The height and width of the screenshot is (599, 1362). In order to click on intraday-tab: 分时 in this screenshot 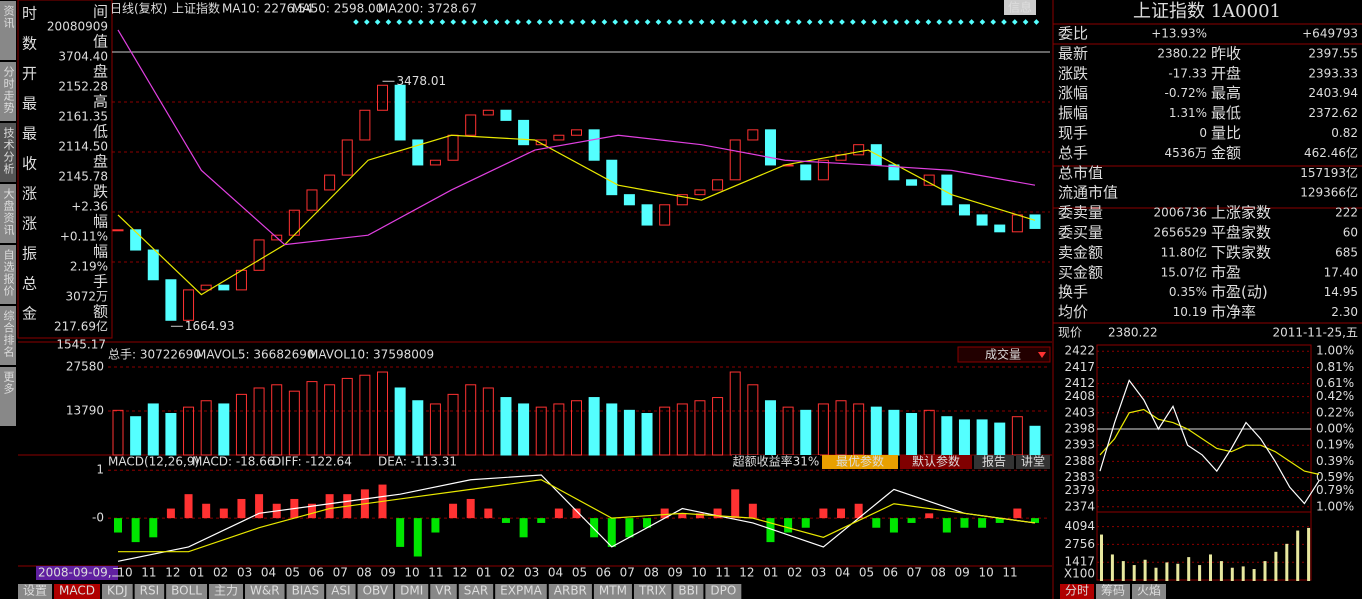, I will do `click(1077, 591)`.